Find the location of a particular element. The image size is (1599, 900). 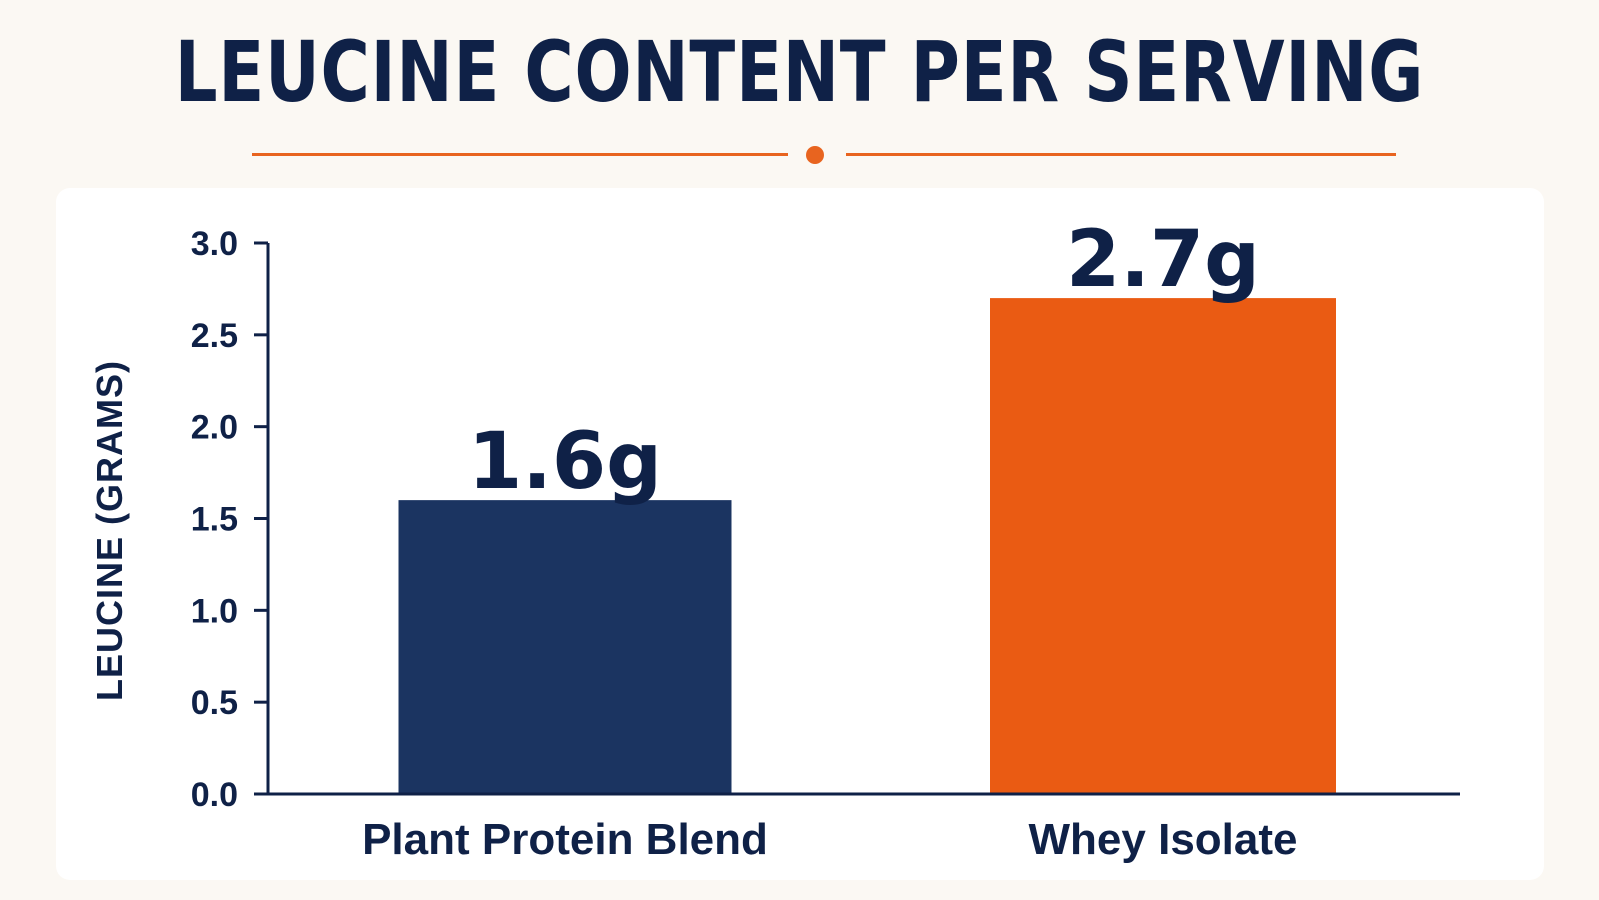

y-tick-label: 0.5 is located at coordinates (214, 703).